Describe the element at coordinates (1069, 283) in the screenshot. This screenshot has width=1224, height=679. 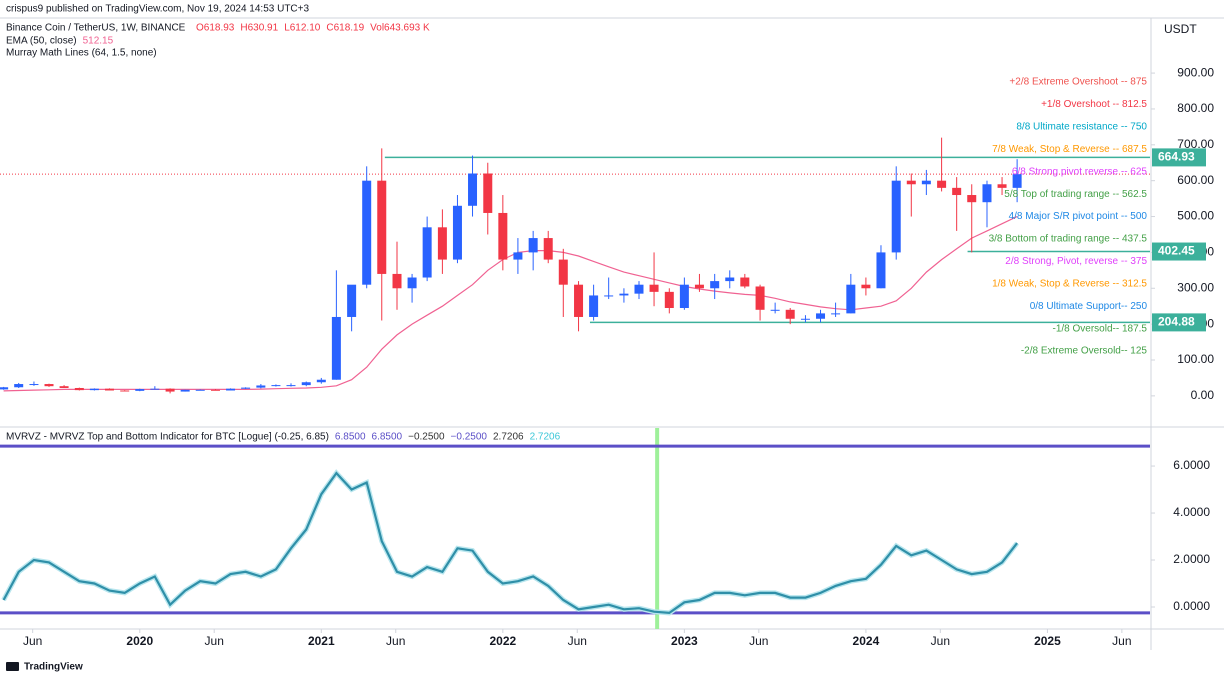
I see `murray-label: 1/8 Weak, Stop & Reverse -- 312.5` at that location.